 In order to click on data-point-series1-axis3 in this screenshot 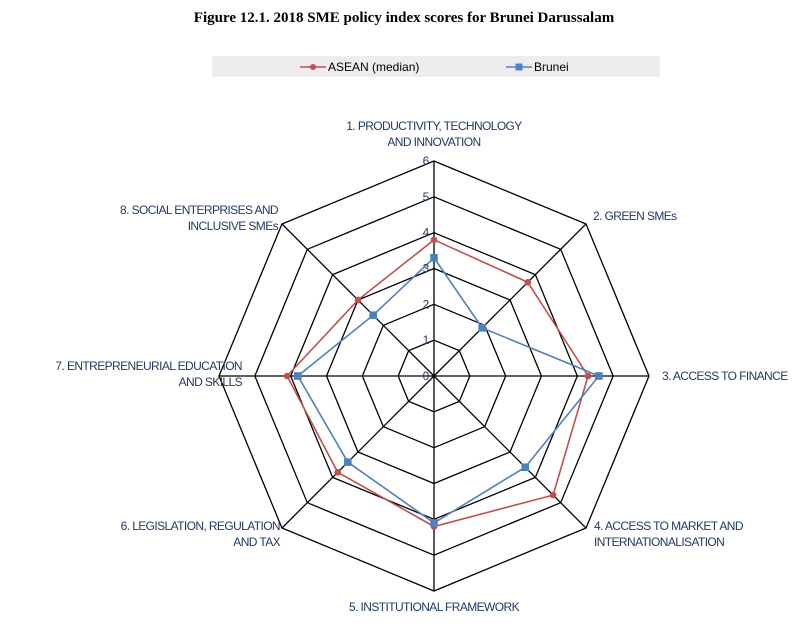, I will do `click(588, 376)`.